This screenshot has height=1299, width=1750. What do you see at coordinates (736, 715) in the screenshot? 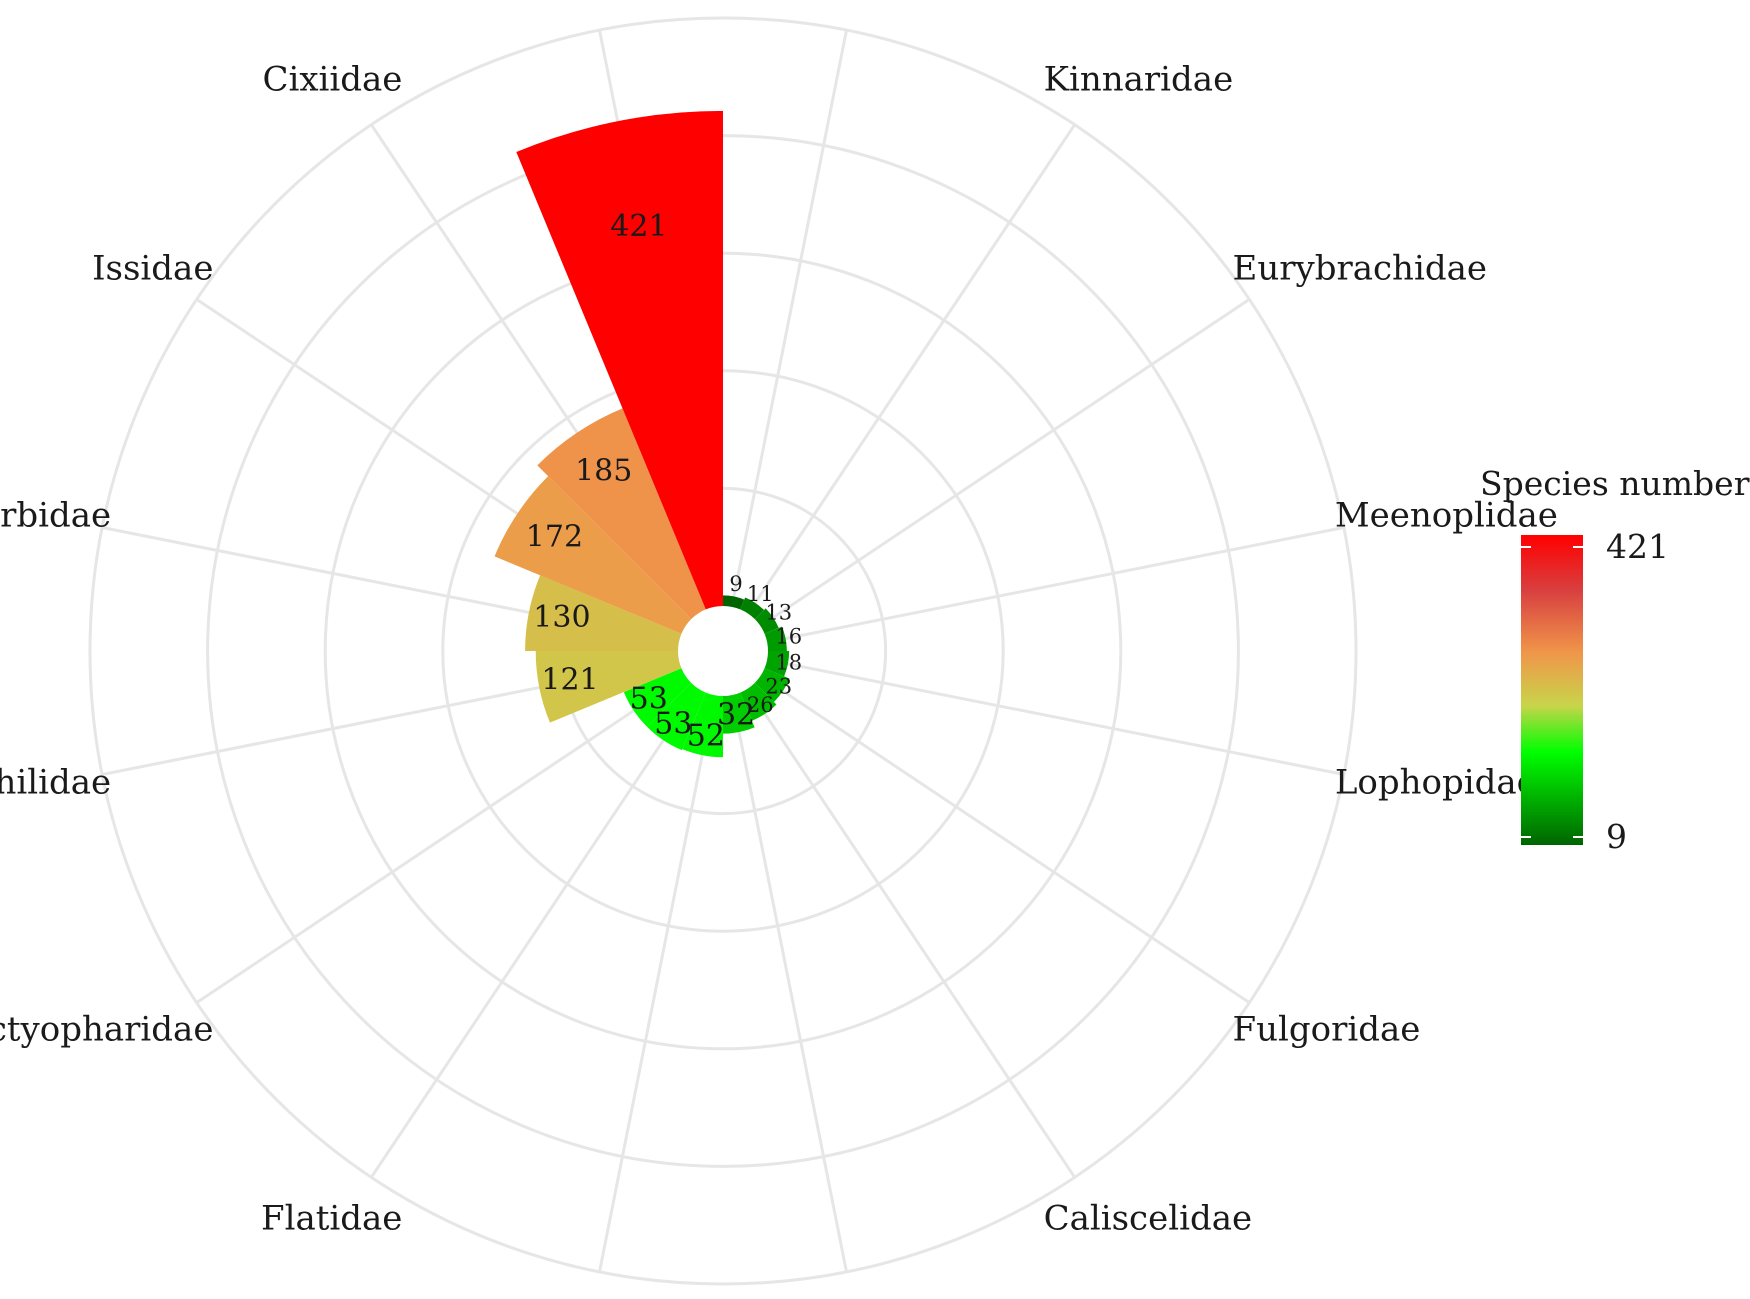
I see `value-label: 32` at bounding box center [736, 715].